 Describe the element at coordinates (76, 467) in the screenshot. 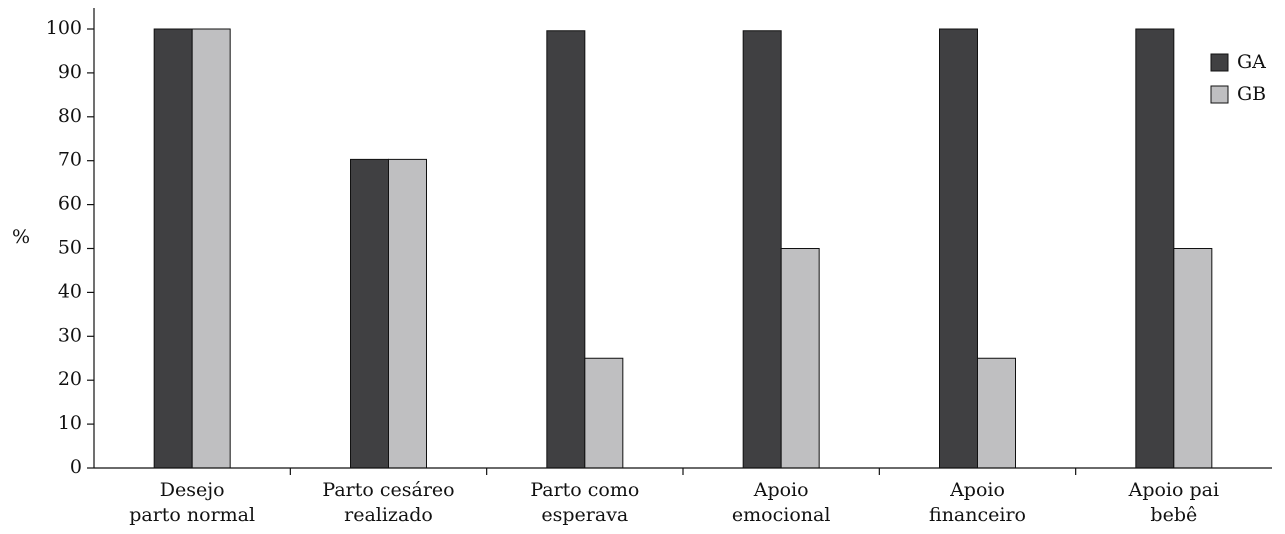

I see `y-tick-label: 0` at that location.